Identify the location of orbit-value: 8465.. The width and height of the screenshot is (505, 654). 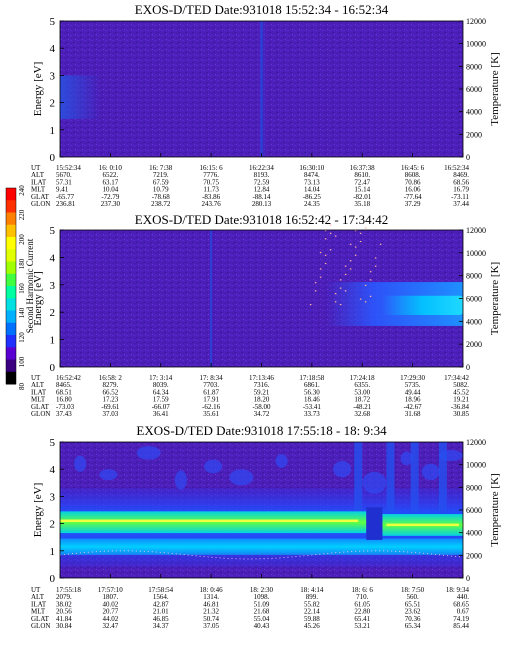
(64, 385).